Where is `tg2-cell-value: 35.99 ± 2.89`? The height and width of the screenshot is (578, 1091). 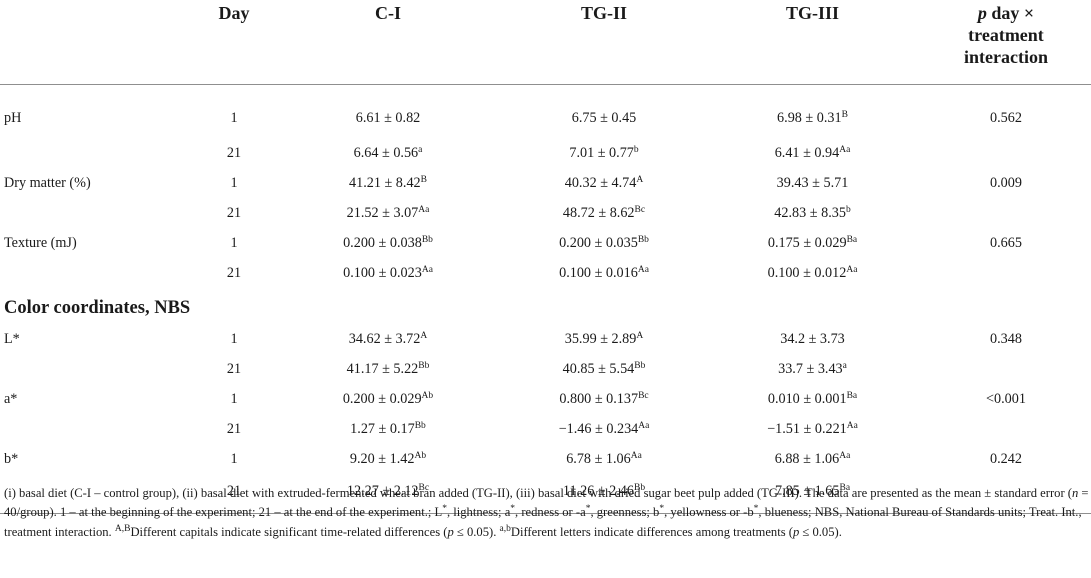
tg2-cell-value: 35.99 ± 2.89 is located at coordinates (600, 339).